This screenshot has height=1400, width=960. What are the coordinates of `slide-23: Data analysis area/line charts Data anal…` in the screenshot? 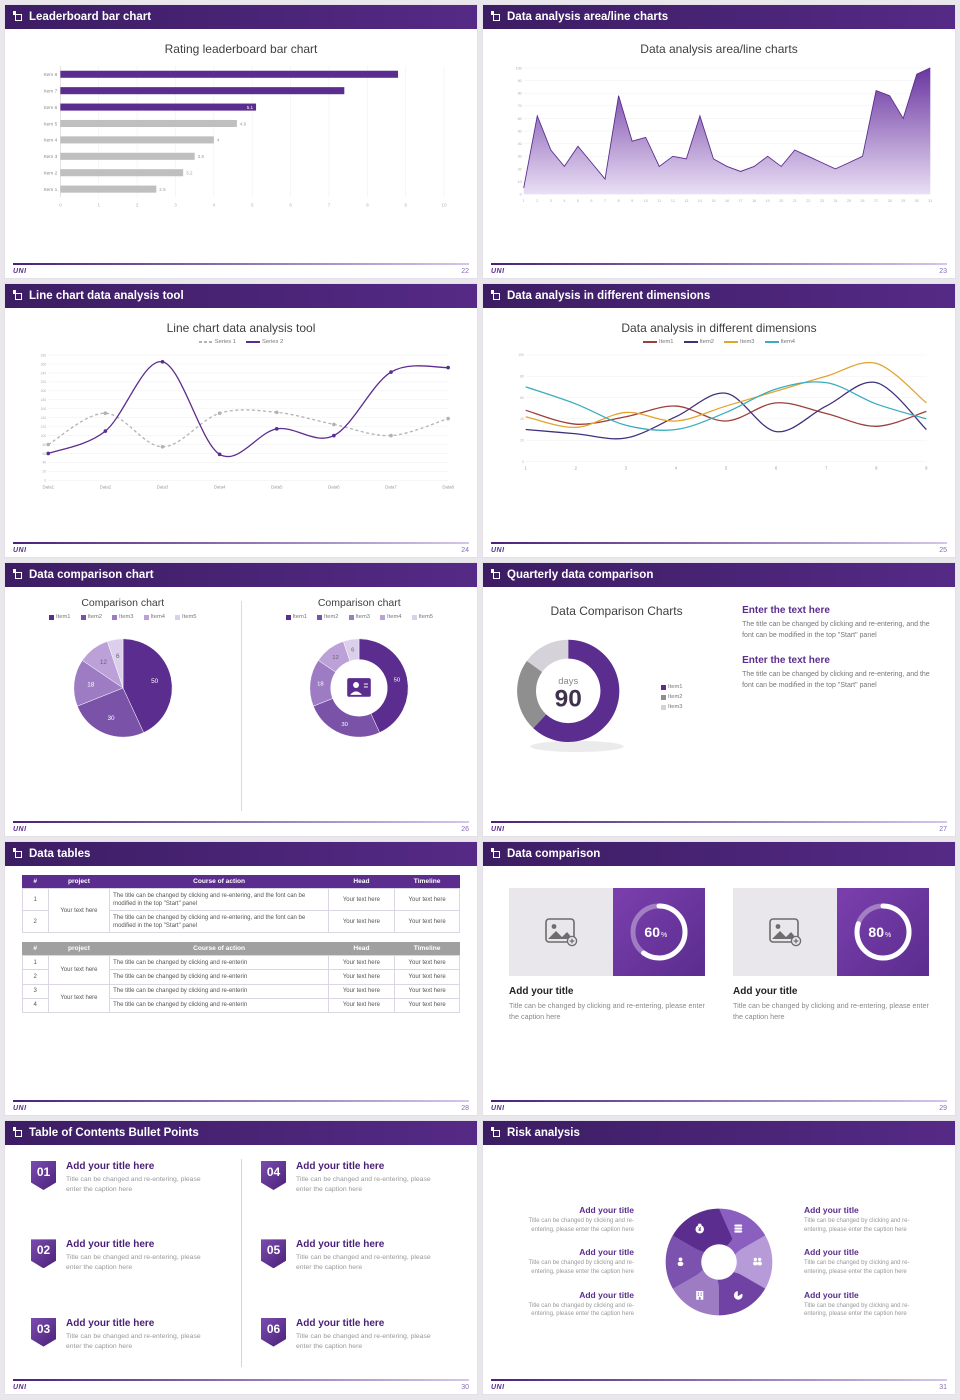 It's located at (719, 141).